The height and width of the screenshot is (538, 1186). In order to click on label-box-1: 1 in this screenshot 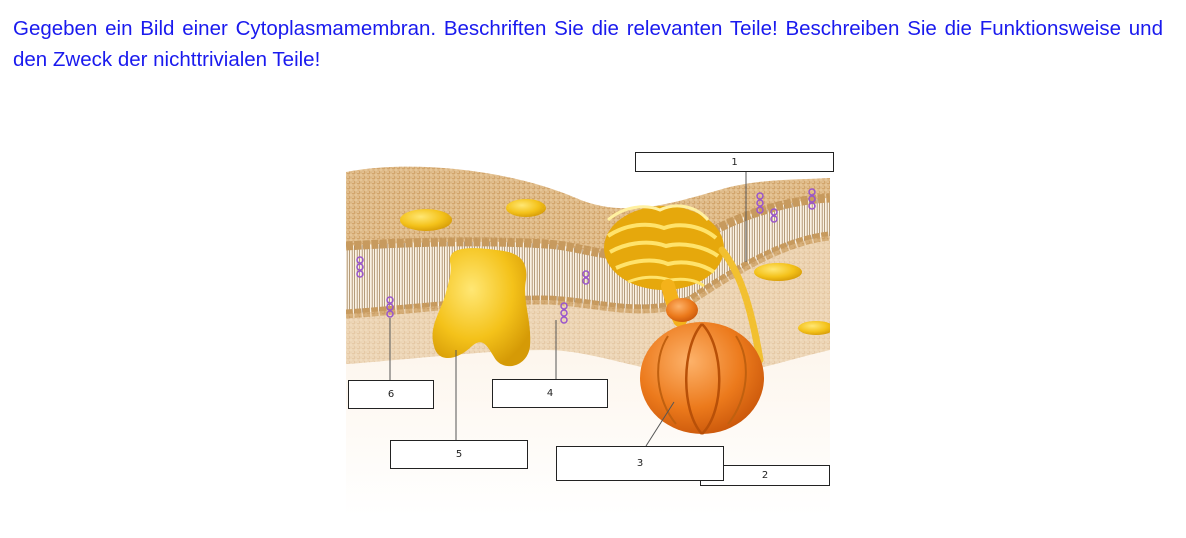, I will do `click(734, 162)`.